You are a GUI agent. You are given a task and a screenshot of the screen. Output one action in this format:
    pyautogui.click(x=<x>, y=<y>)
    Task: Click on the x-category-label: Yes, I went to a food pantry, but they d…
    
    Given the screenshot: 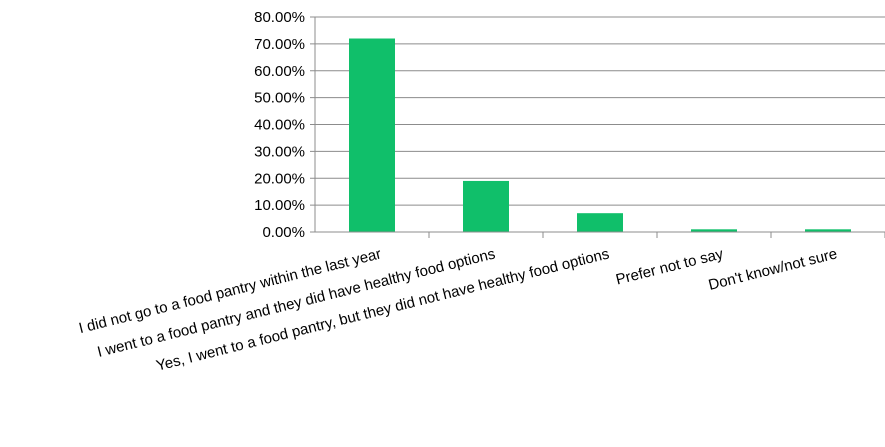 What is the action you would take?
    pyautogui.click(x=383, y=309)
    